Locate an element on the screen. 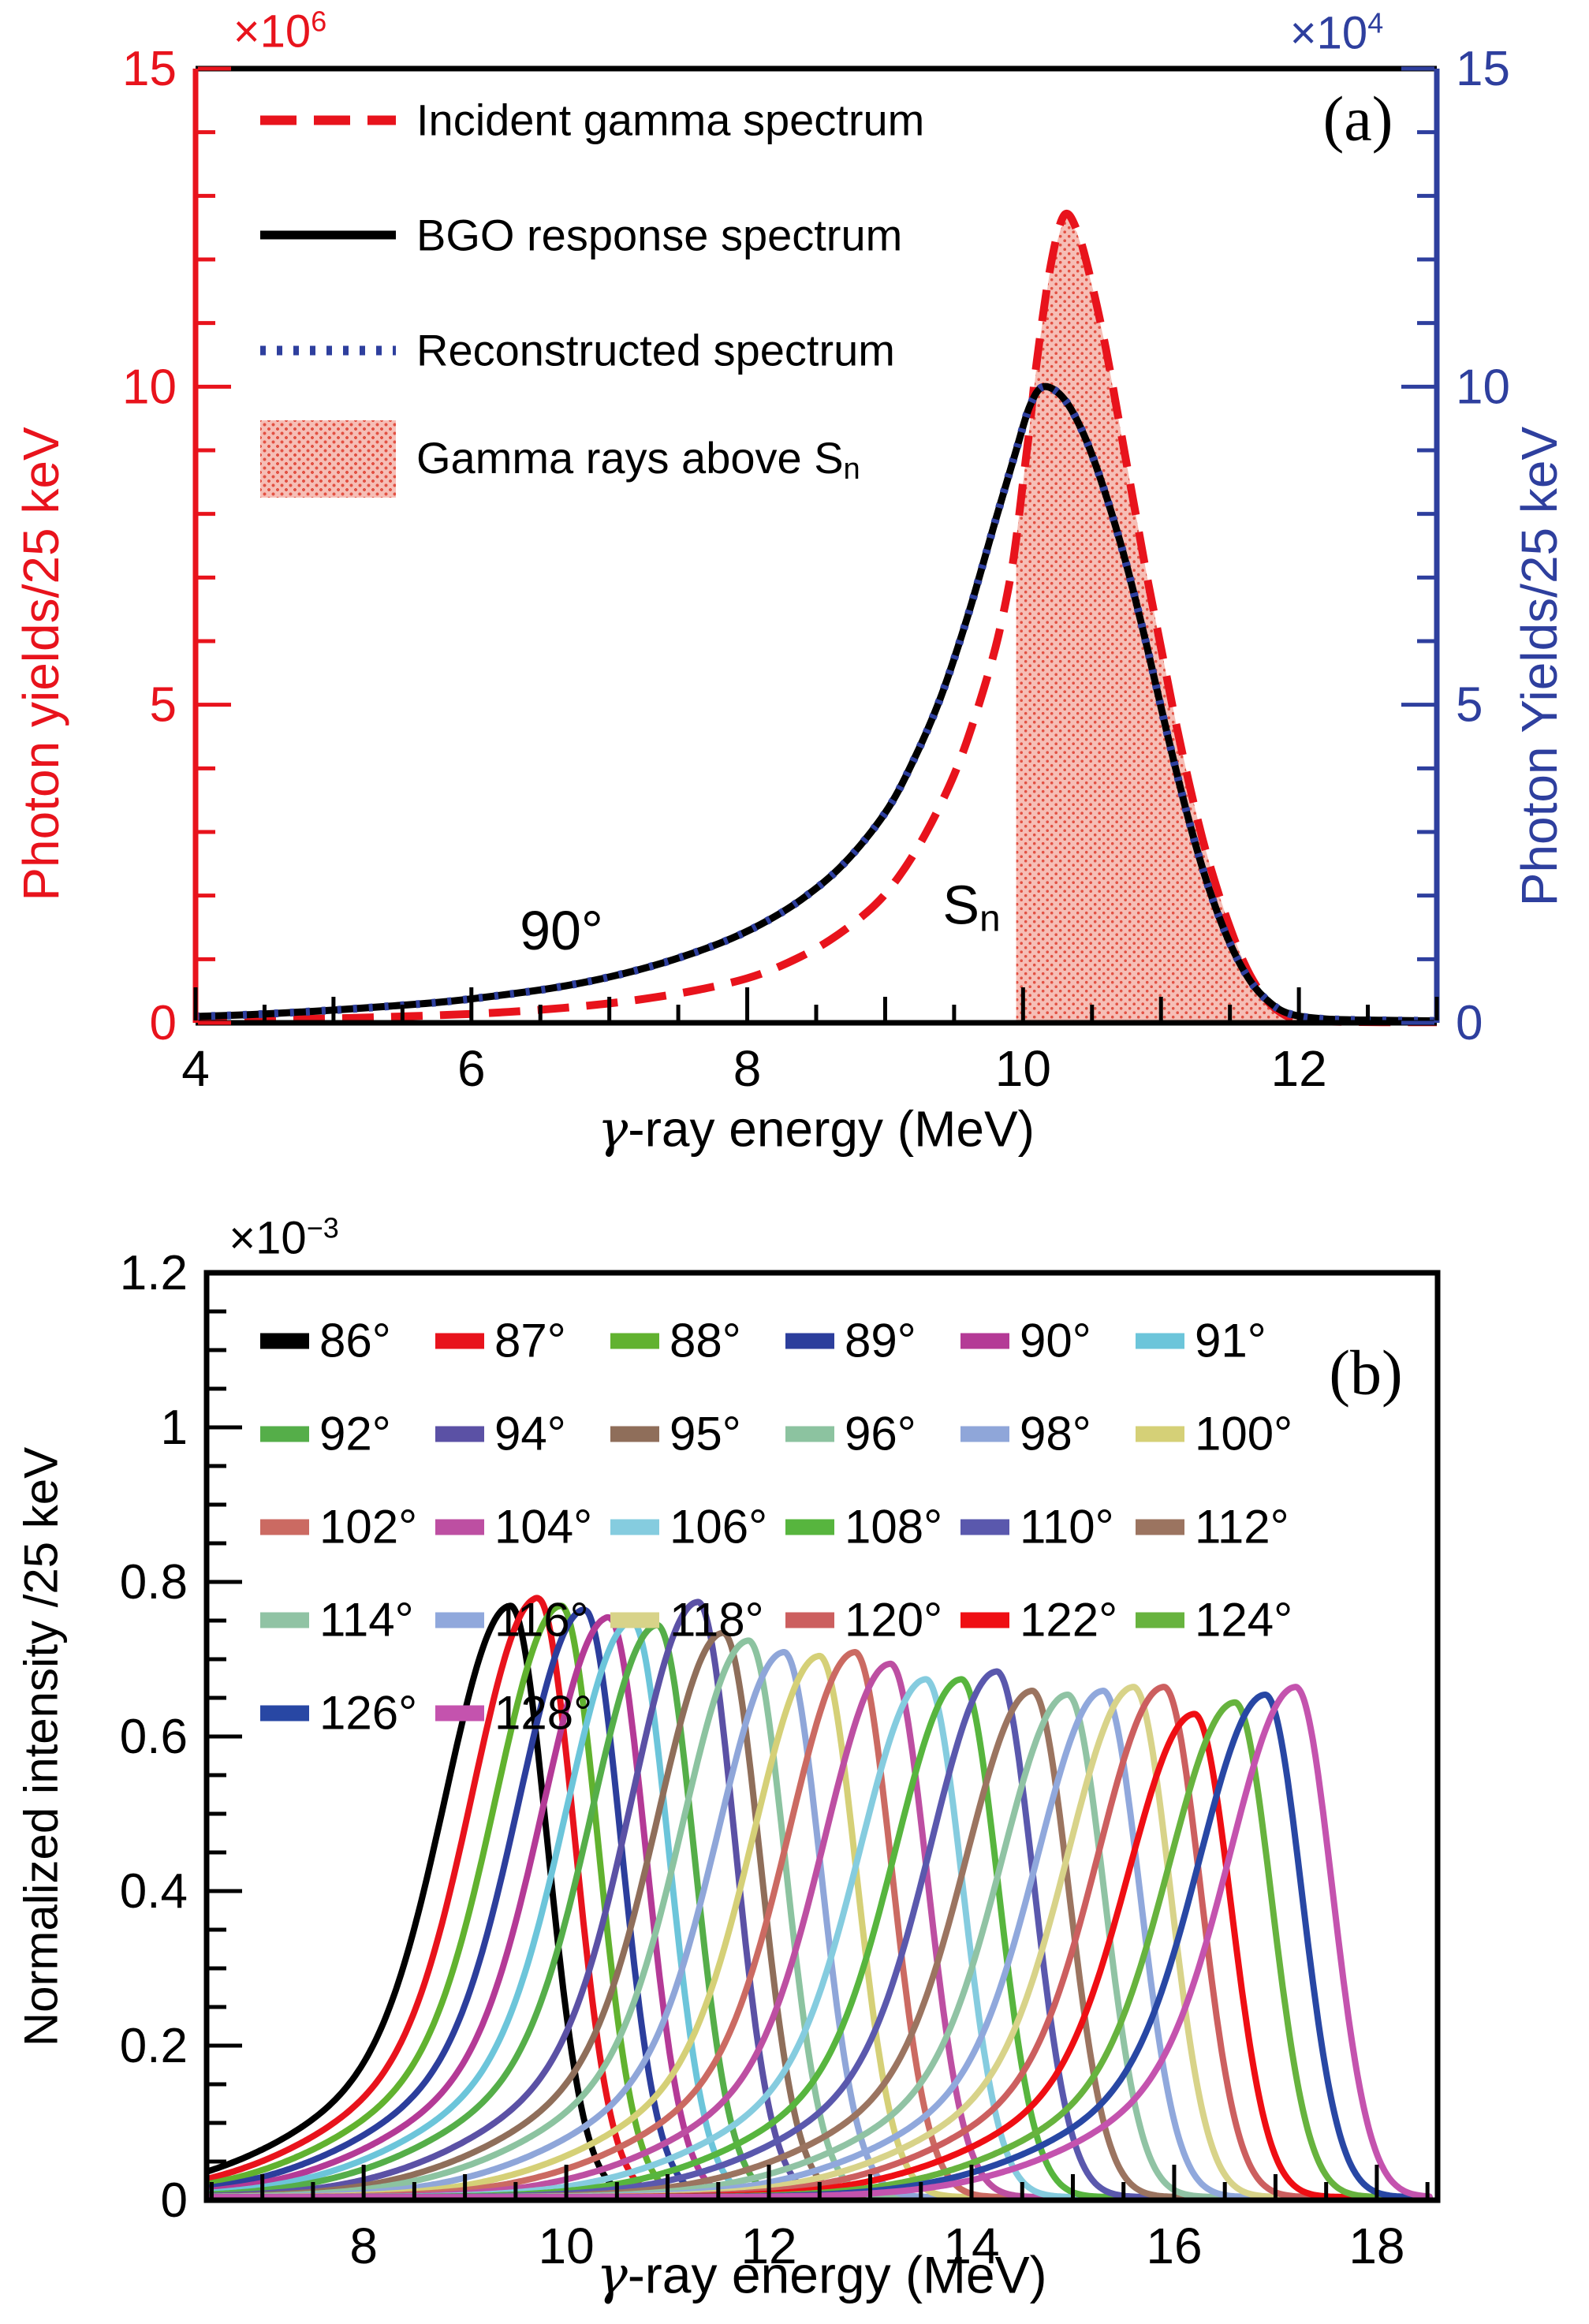  panel-a-right-tick-label: 0 is located at coordinates (1469, 1023).